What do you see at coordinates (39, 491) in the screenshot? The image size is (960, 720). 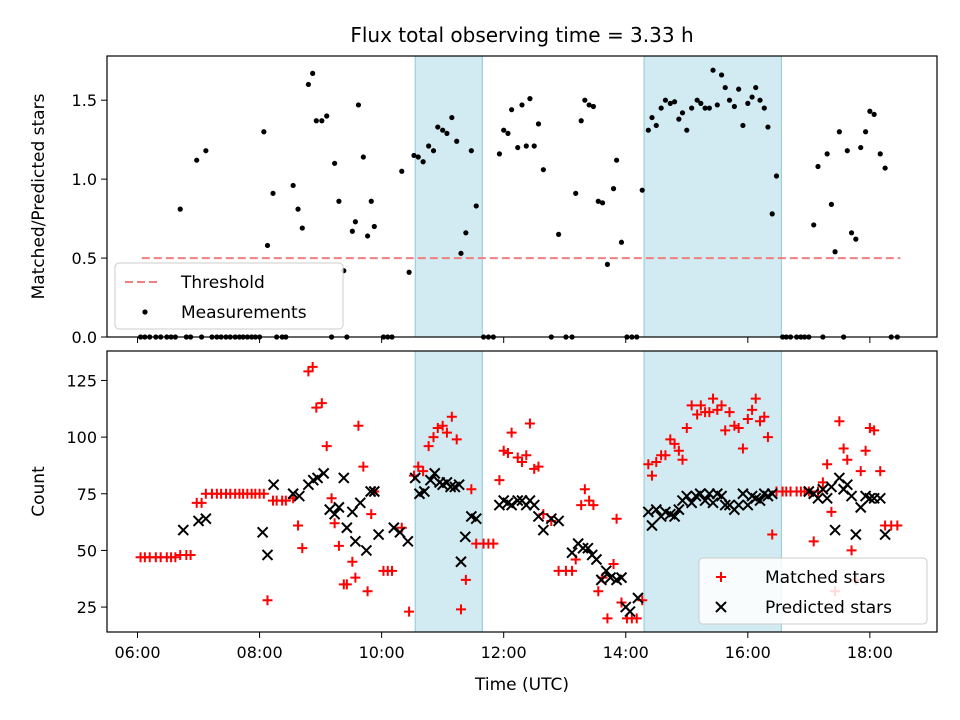 I see `y-axis-label: Count` at bounding box center [39, 491].